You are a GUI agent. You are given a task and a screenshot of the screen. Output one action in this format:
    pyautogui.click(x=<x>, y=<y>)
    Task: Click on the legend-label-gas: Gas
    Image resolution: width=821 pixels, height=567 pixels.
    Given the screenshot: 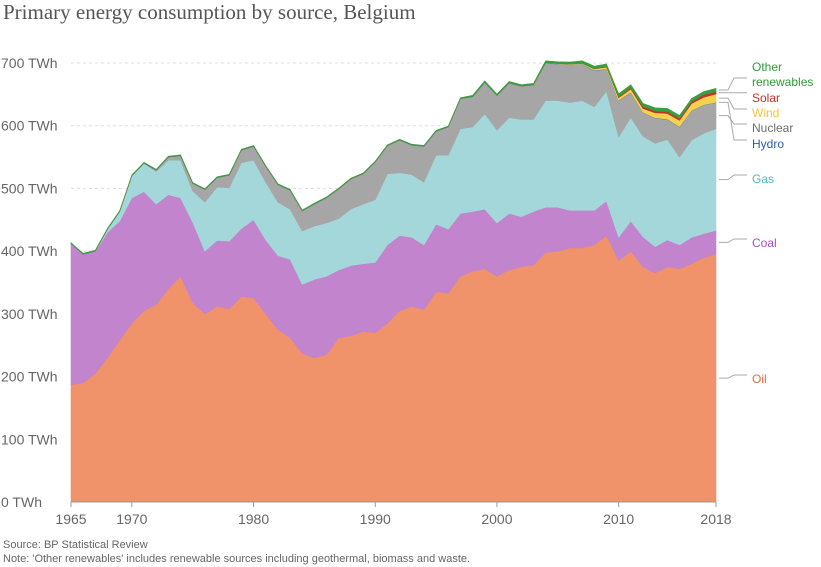 What is the action you would take?
    pyautogui.click(x=763, y=179)
    